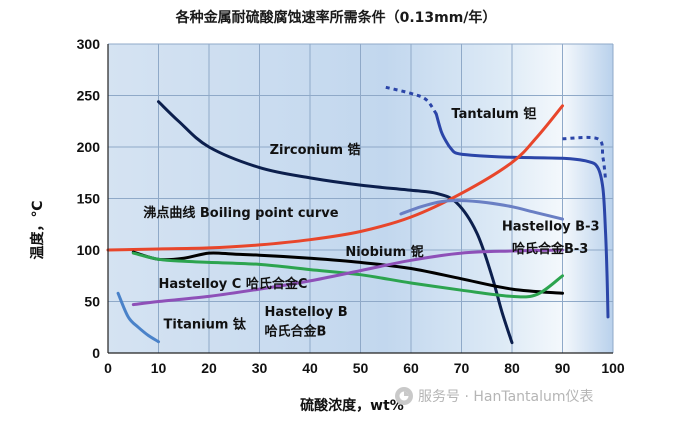 The width and height of the screenshot is (673, 422). What do you see at coordinates (563, 368) in the screenshot?
I see `x-tick-label: 90` at bounding box center [563, 368].